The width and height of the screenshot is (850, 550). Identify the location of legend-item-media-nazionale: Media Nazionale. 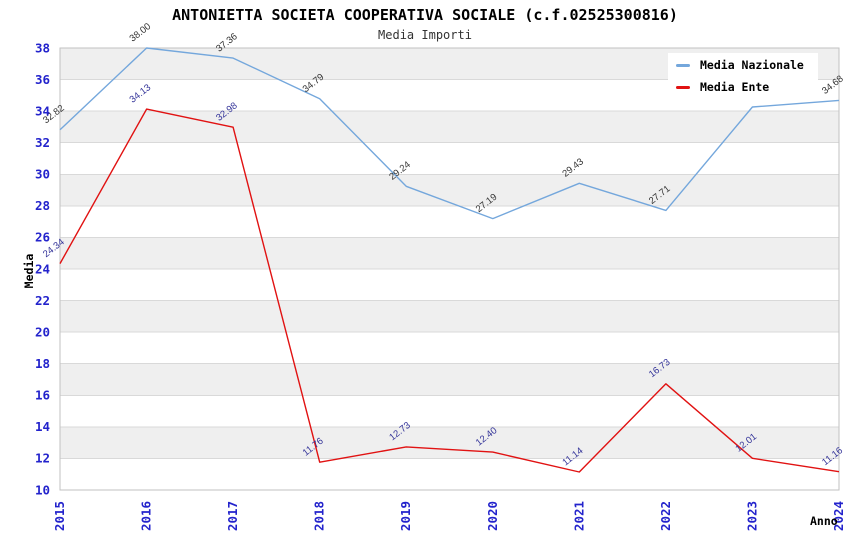
(747, 65).